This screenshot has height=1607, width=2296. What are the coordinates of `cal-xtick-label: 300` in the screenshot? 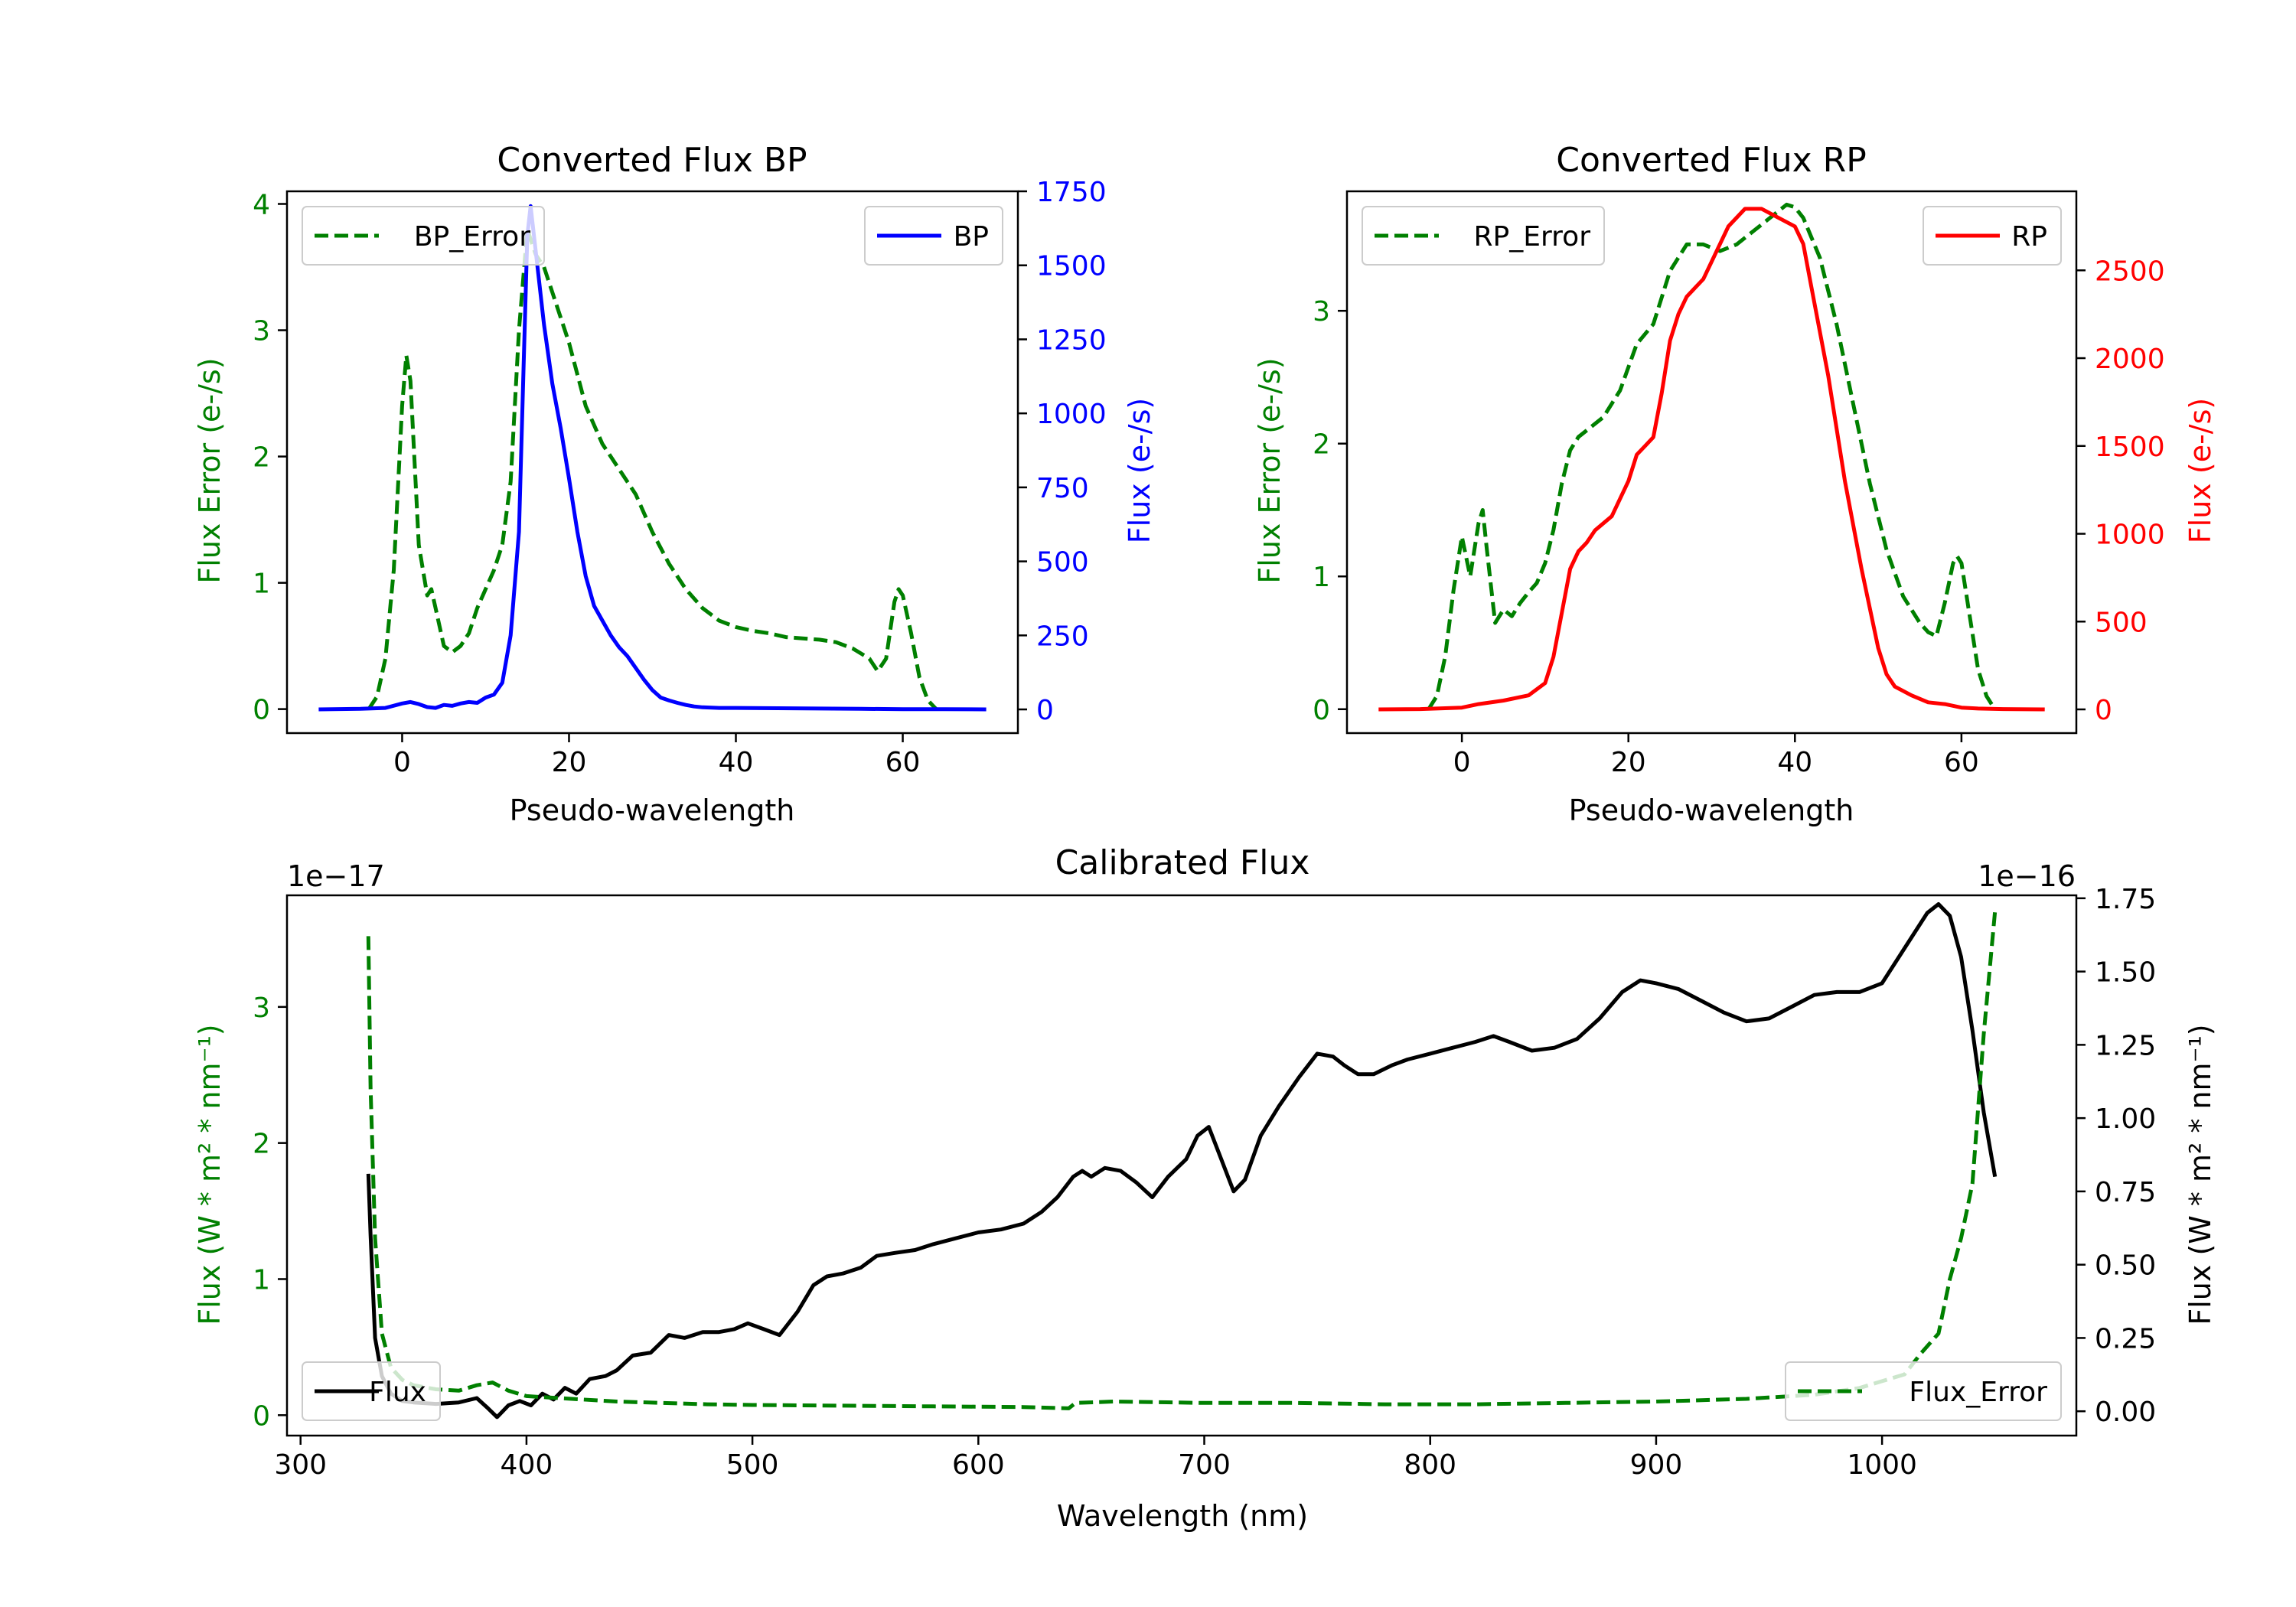 It's located at (300, 1465).